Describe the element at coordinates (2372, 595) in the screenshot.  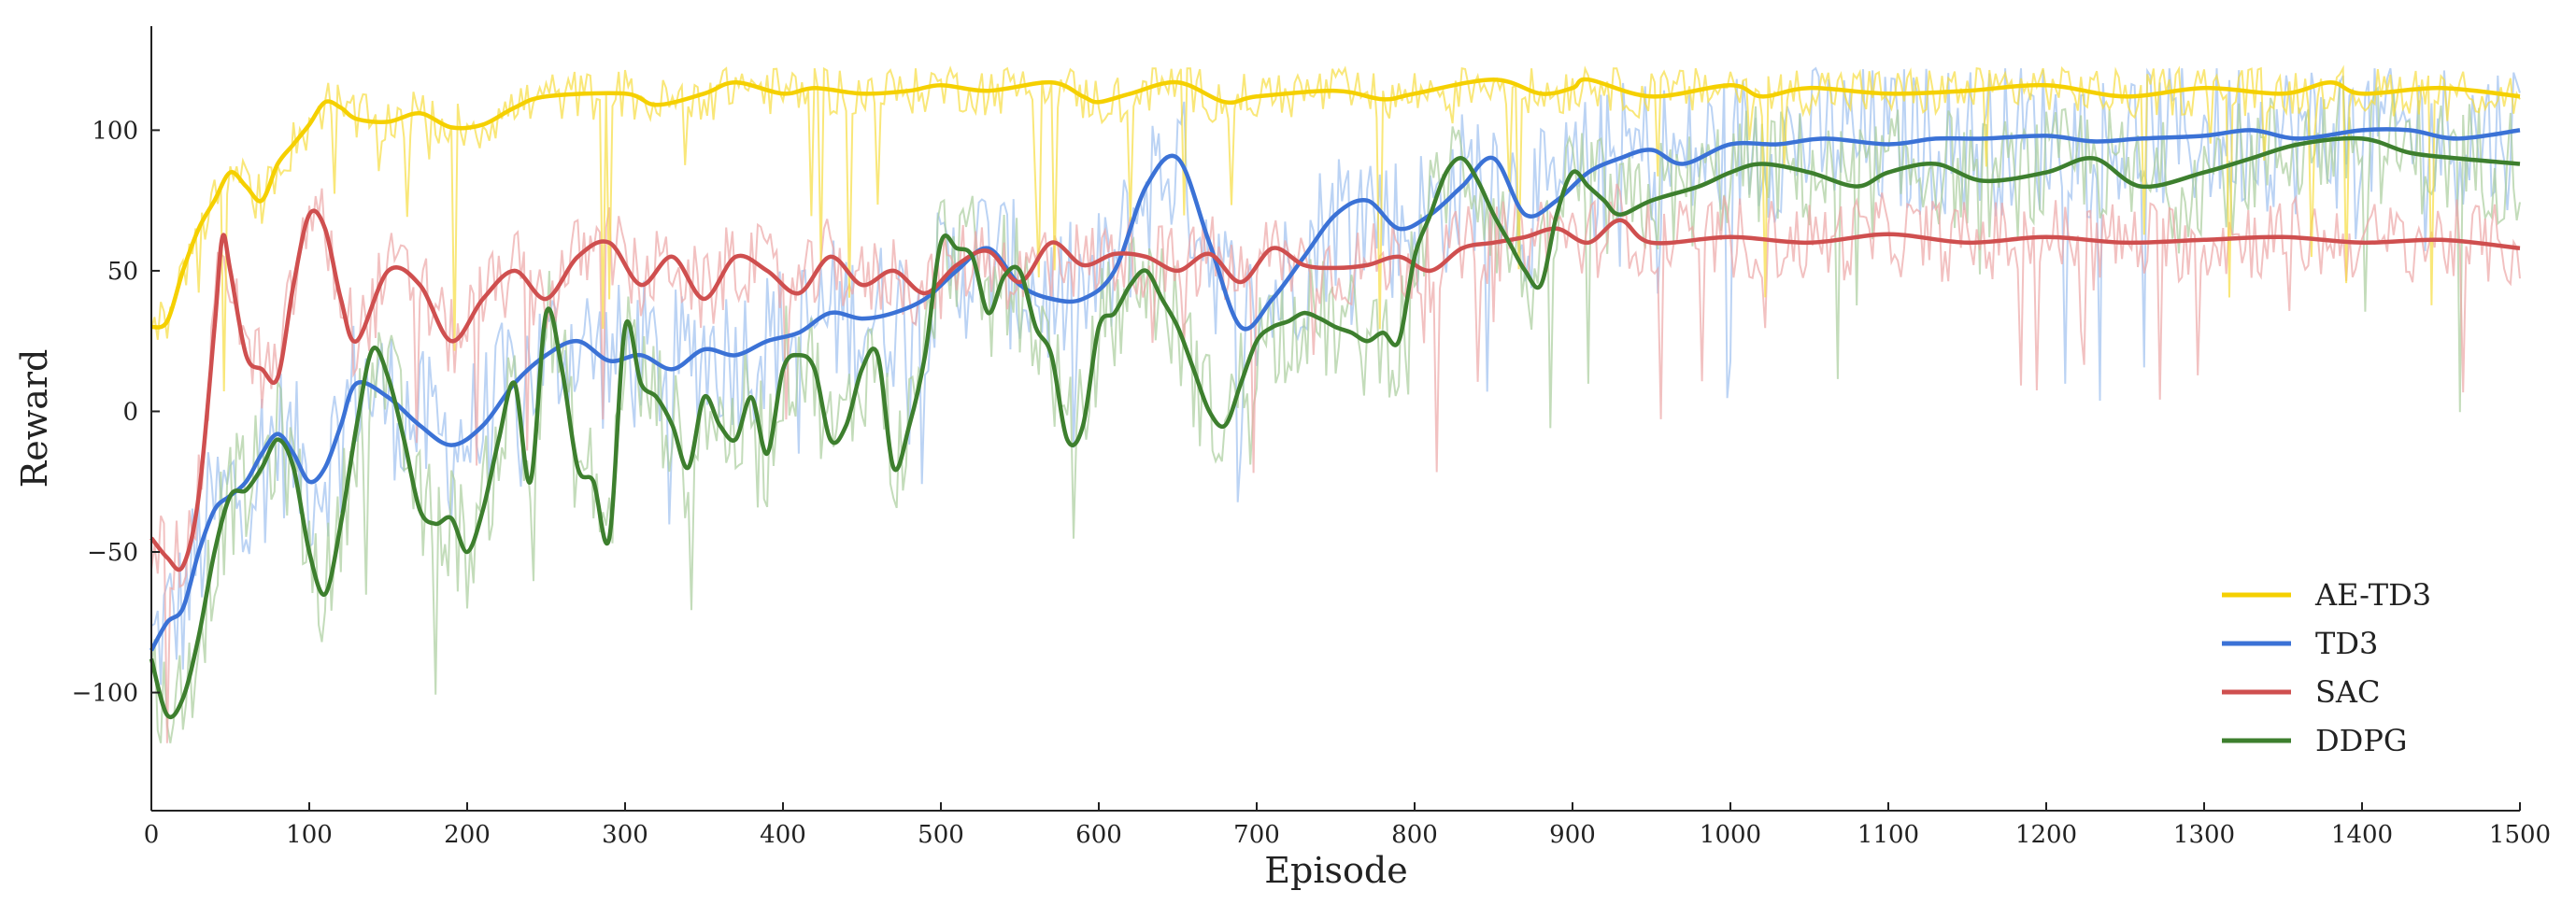
I see `legend-label-ae-td3: AE-TD3` at that location.